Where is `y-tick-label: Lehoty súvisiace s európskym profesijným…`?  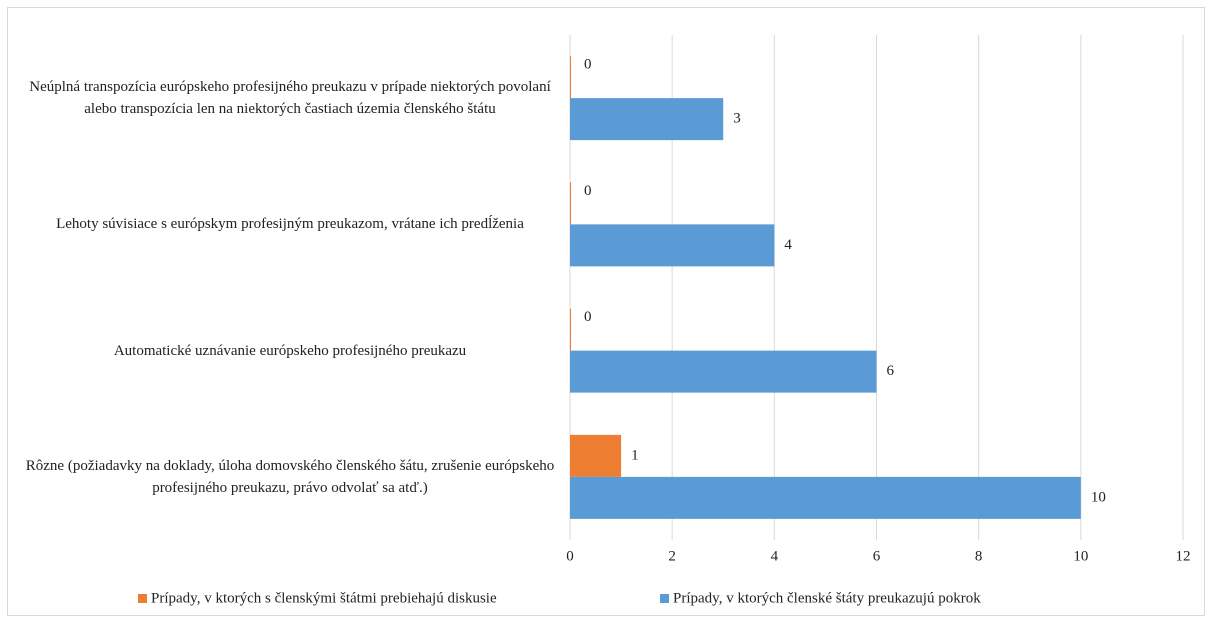 y-tick-label: Lehoty súvisiace s európskym profesijným… is located at coordinates (290, 224).